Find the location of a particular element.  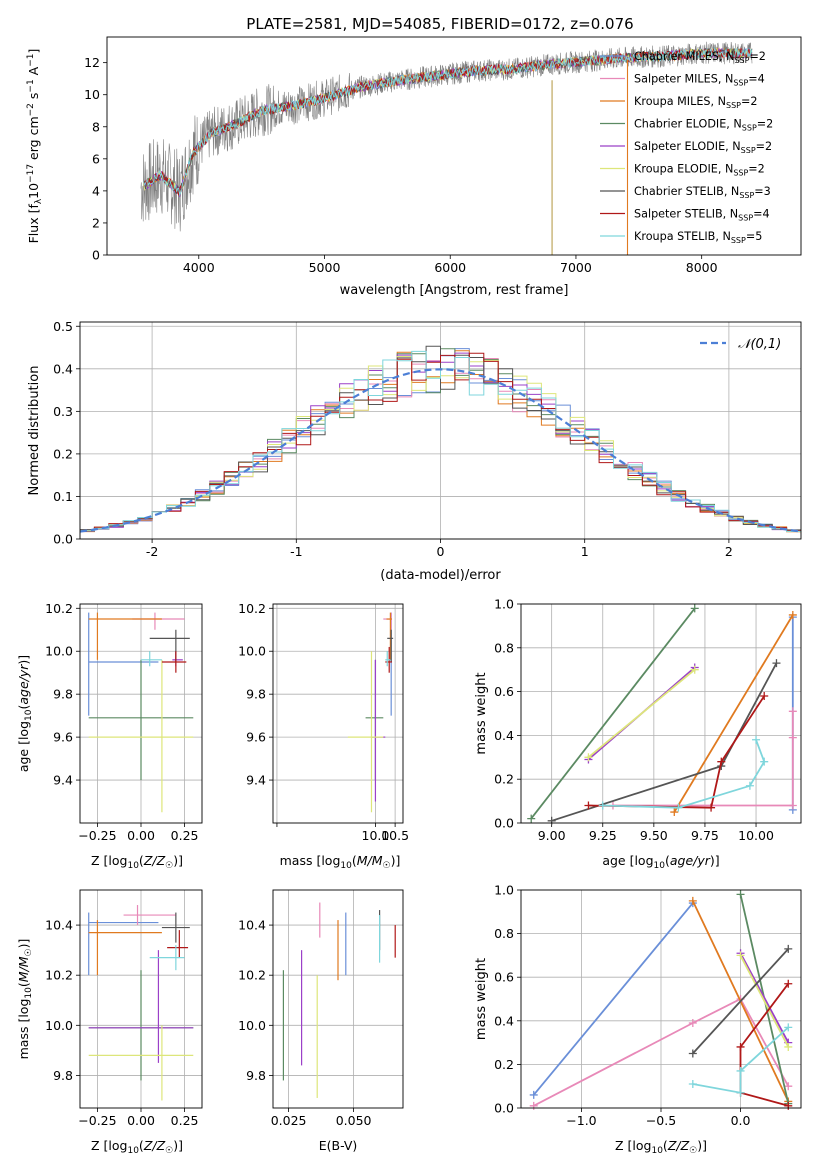

x-tick-label: 5000 is located at coordinates (325, 267).